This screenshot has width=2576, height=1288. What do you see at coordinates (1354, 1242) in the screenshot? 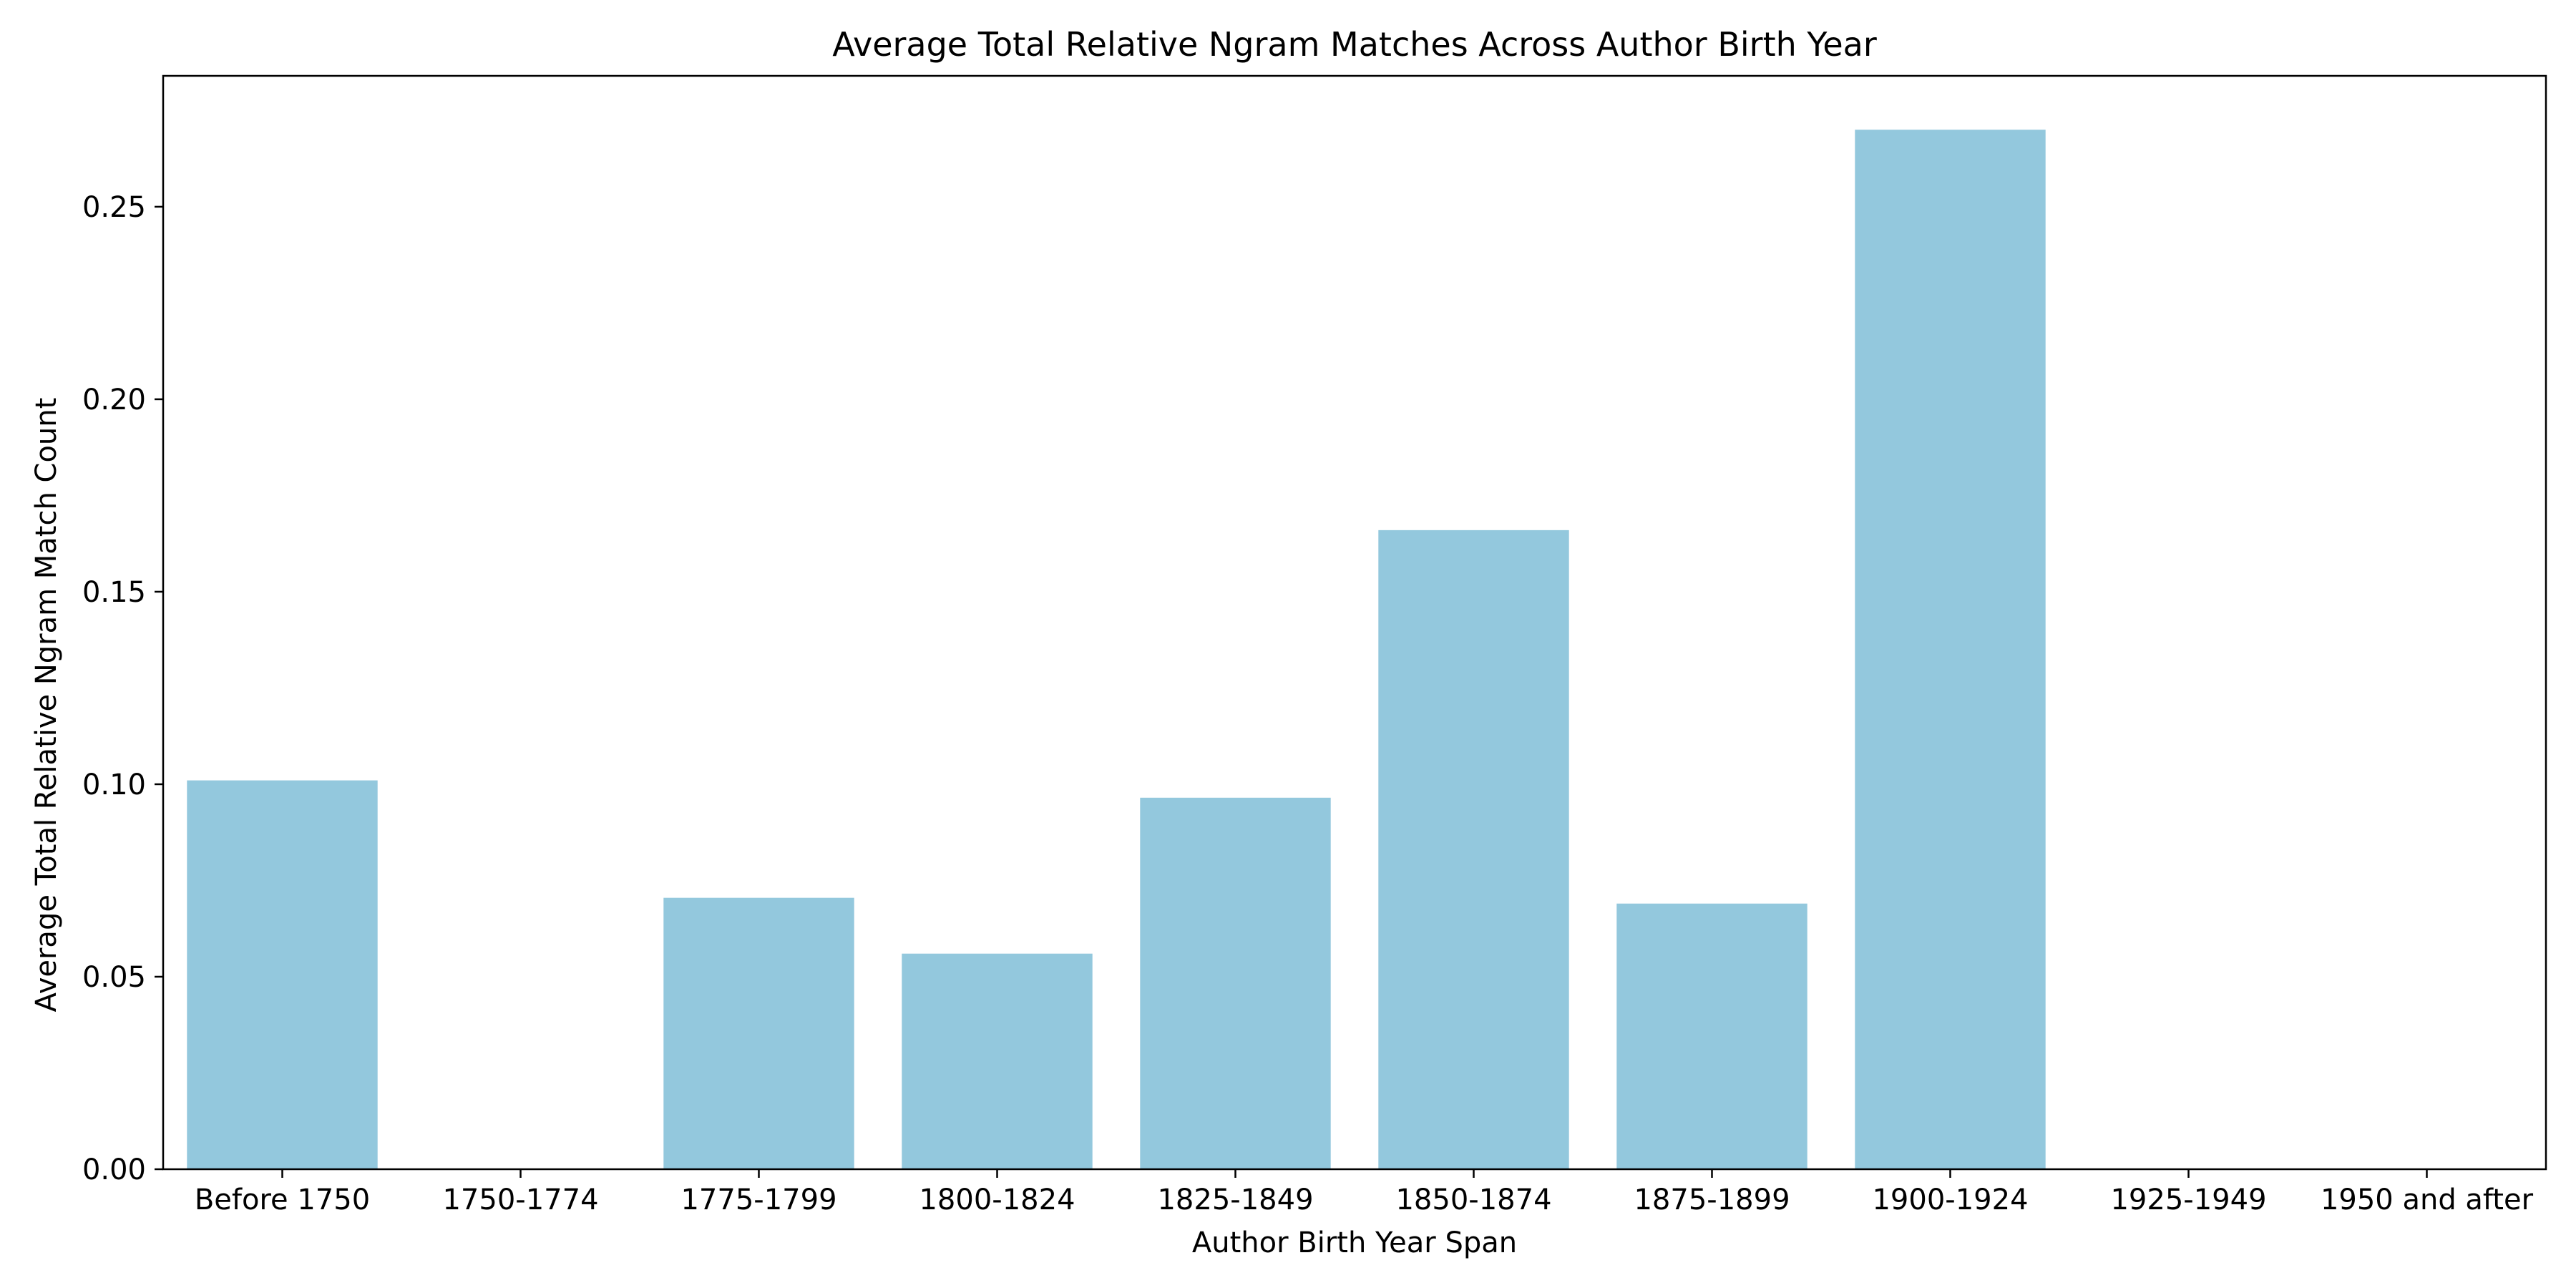
I see `x-axis-label: Author Birth Year Span` at bounding box center [1354, 1242].